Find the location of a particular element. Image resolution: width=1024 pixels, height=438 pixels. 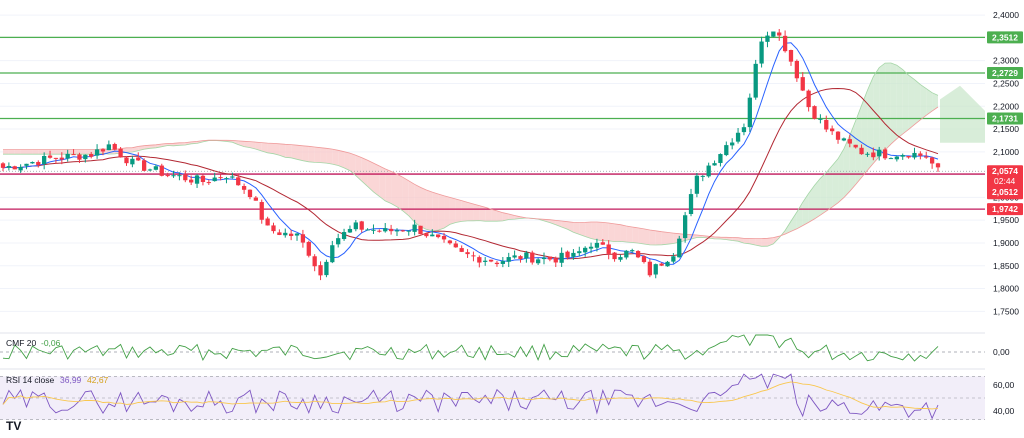

countdown-label: 02:44 is located at coordinates (1005, 181).